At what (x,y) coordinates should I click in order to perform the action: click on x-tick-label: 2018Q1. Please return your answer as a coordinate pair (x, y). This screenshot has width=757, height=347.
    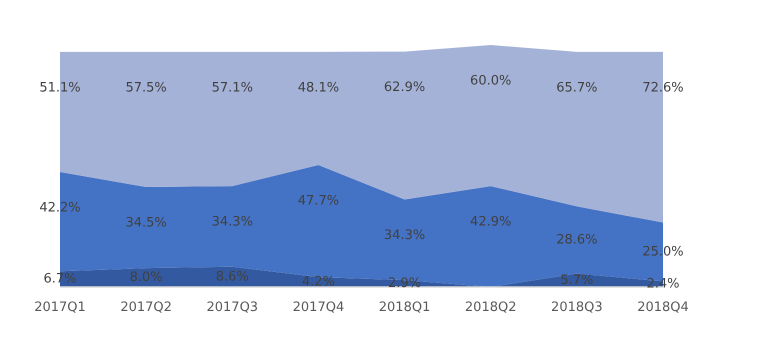
    Looking at the image, I should click on (404, 307).